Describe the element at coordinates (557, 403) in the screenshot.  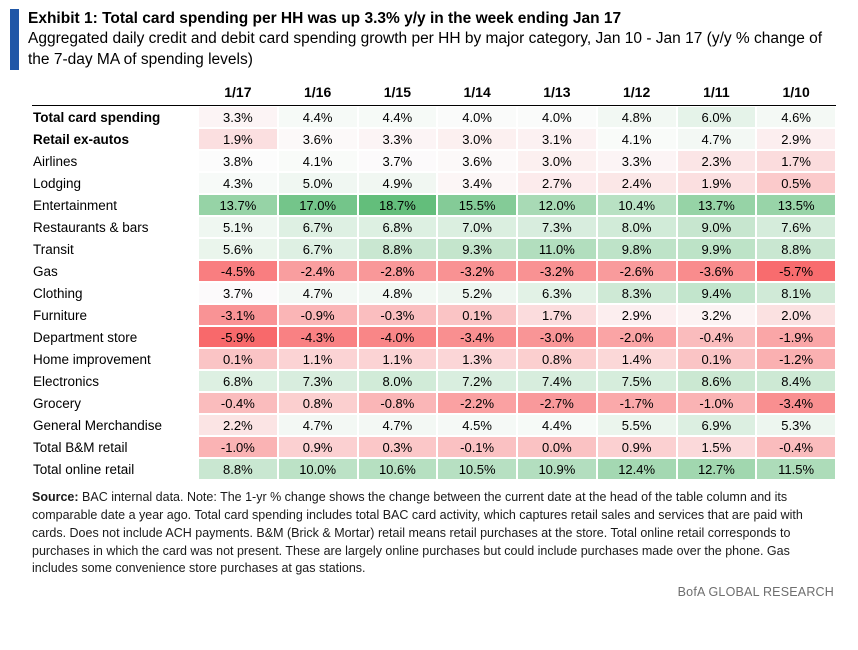
I see `value-cell: -2.7%` at that location.